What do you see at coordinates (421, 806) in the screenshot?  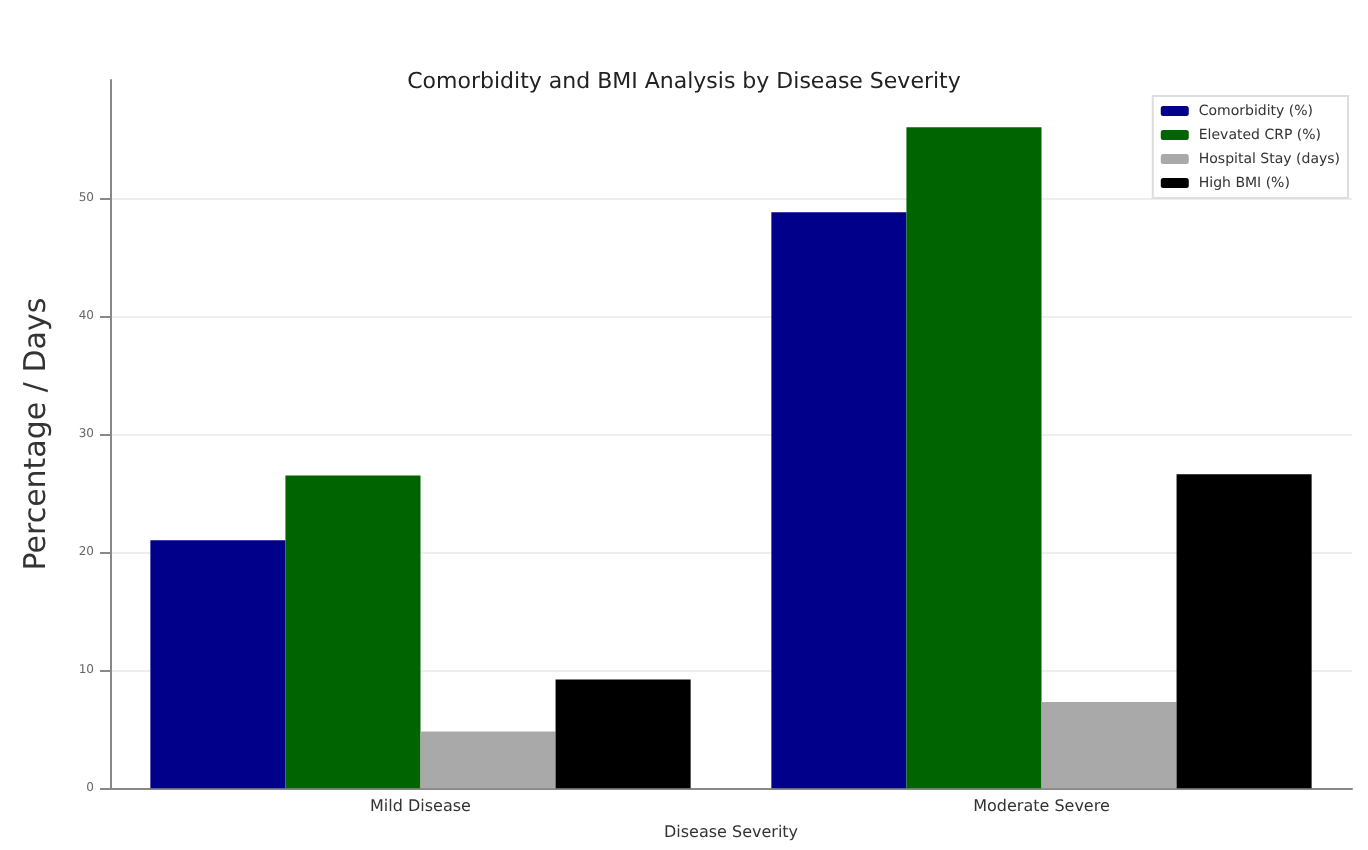 I see `x-tick-label: Mild Disease` at bounding box center [421, 806].